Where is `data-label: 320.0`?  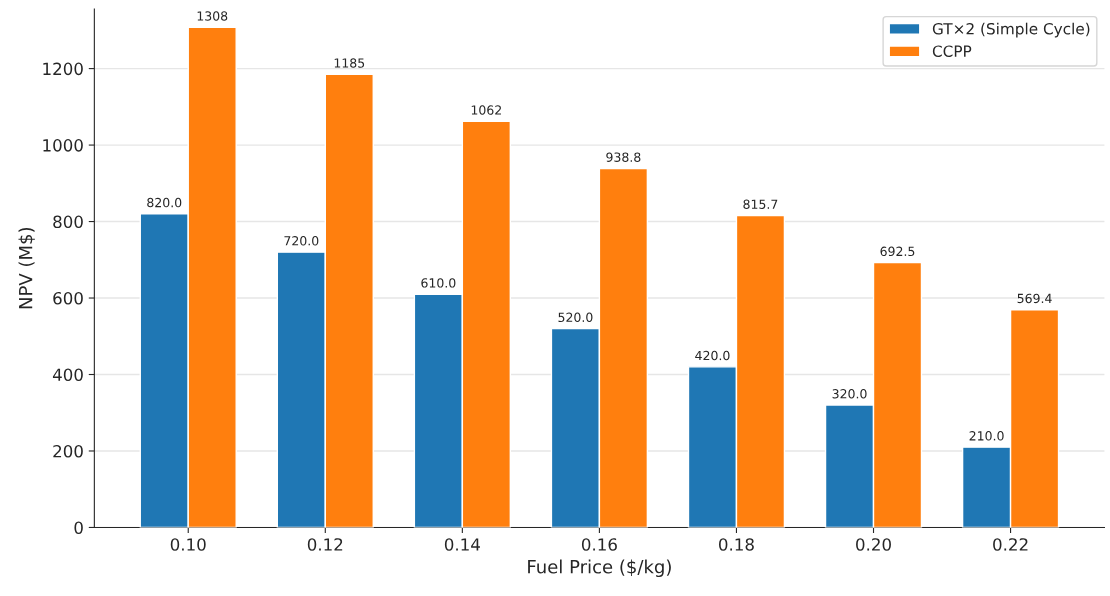
data-label: 320.0 is located at coordinates (849, 394).